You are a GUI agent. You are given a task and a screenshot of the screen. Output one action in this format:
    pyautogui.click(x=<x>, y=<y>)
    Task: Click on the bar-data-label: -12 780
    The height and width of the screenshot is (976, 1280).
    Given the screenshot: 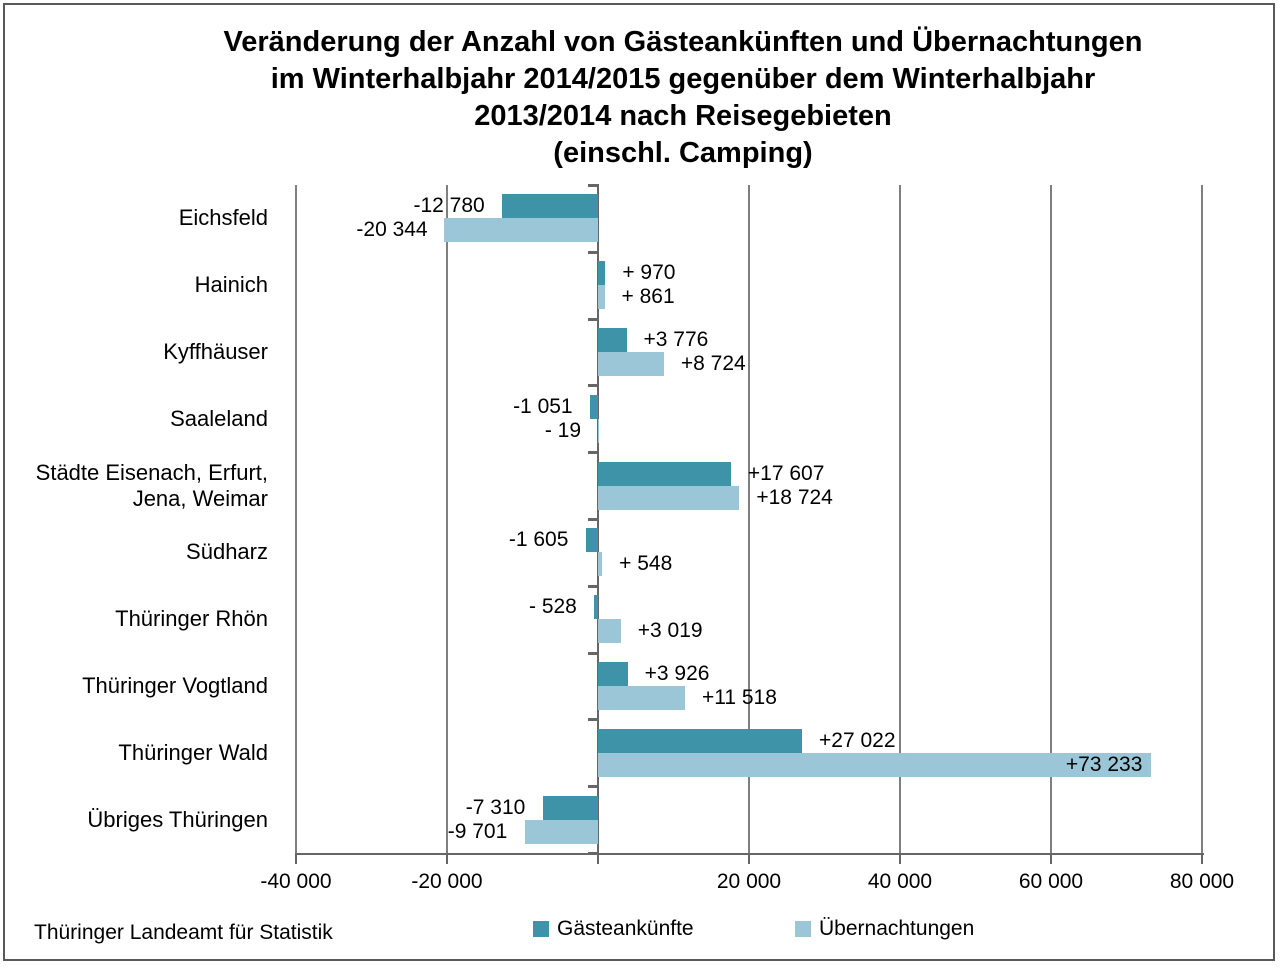 What is the action you would take?
    pyautogui.click(x=449, y=206)
    